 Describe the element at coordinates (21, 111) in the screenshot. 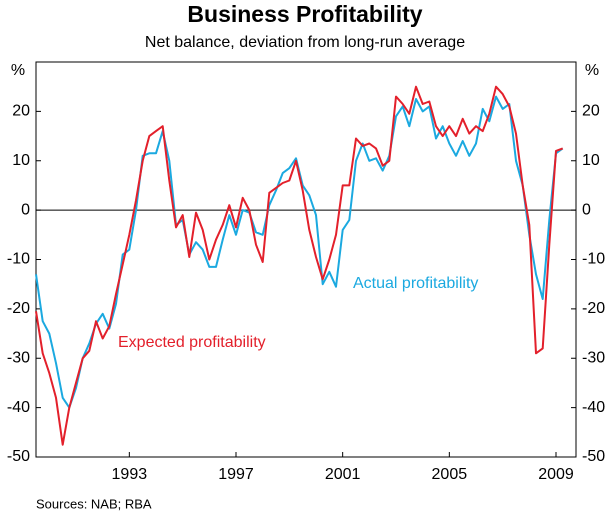

I see `y-tick-label: 20` at that location.